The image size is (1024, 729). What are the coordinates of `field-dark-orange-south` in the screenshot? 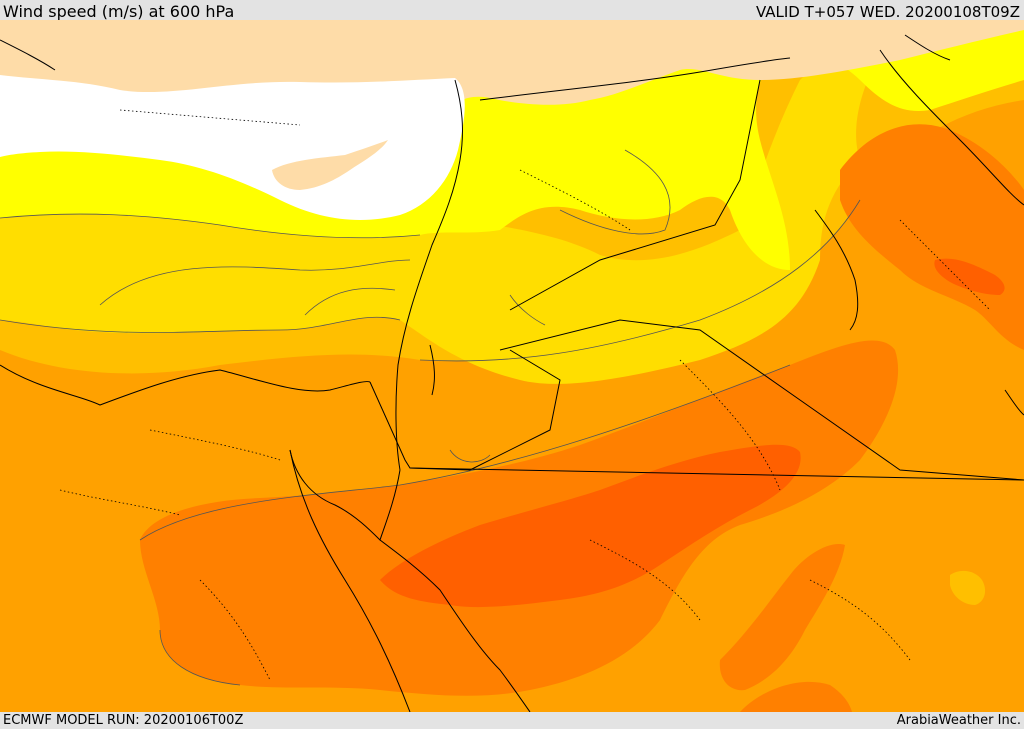 It's located at (796, 696).